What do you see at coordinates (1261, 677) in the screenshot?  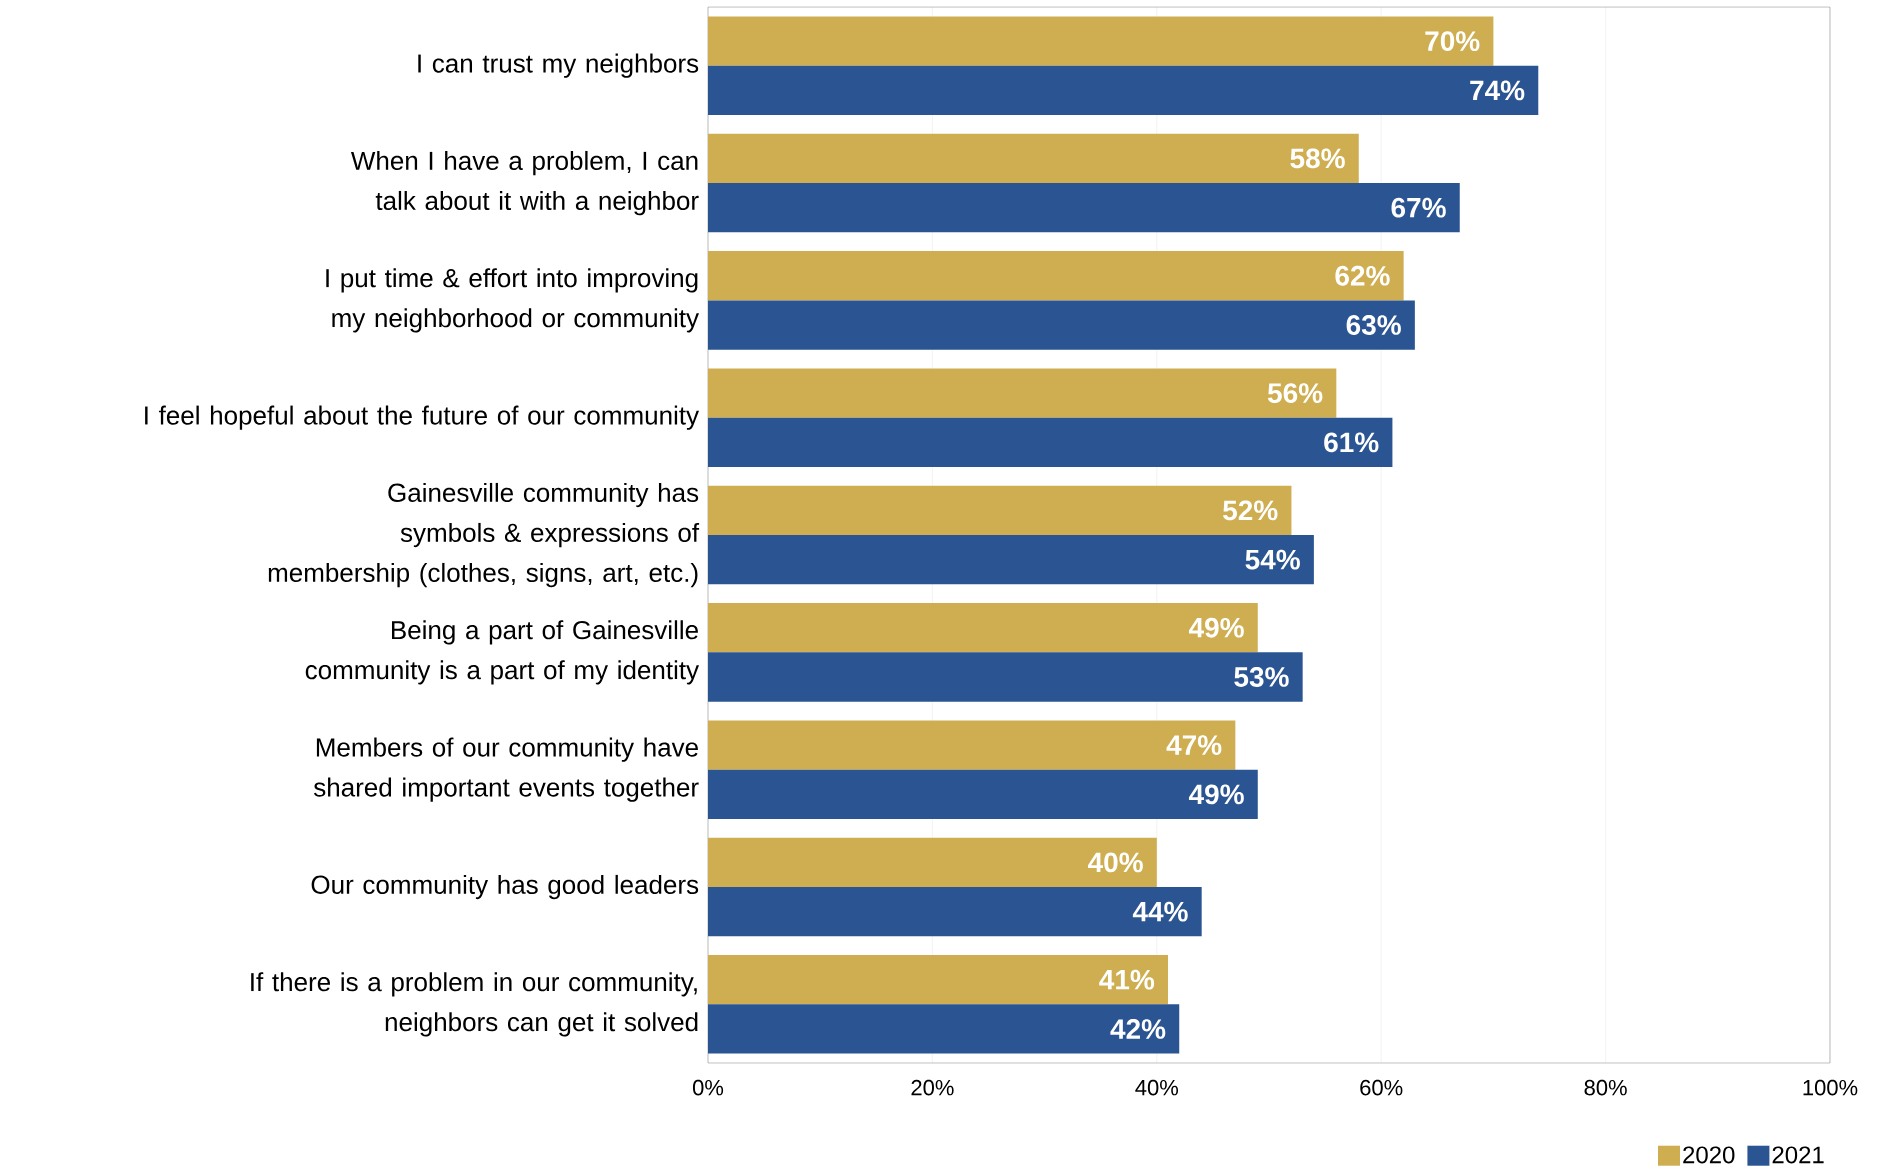 I see `data-label: 53%` at bounding box center [1261, 677].